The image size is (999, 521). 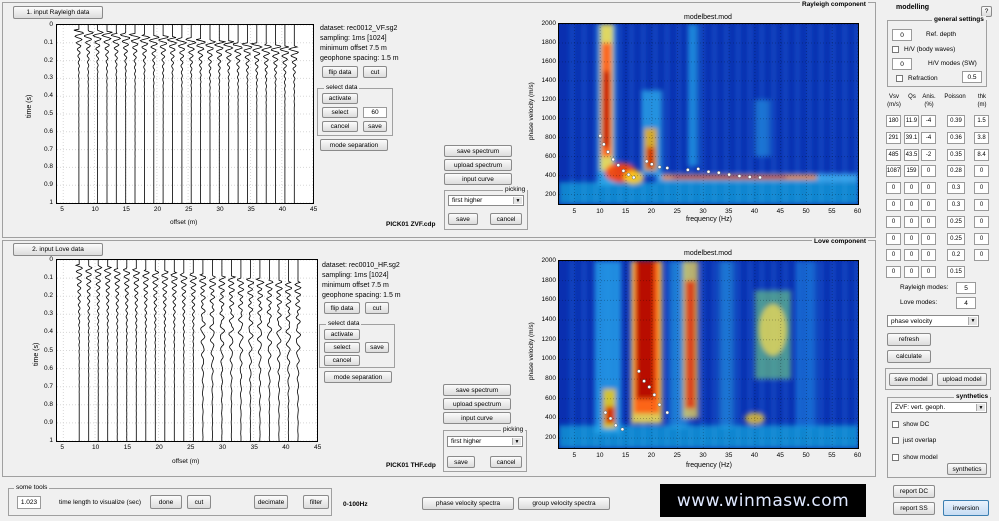 What do you see at coordinates (981, 154) in the screenshot?
I see `table-cell: 8.4` at bounding box center [981, 154].